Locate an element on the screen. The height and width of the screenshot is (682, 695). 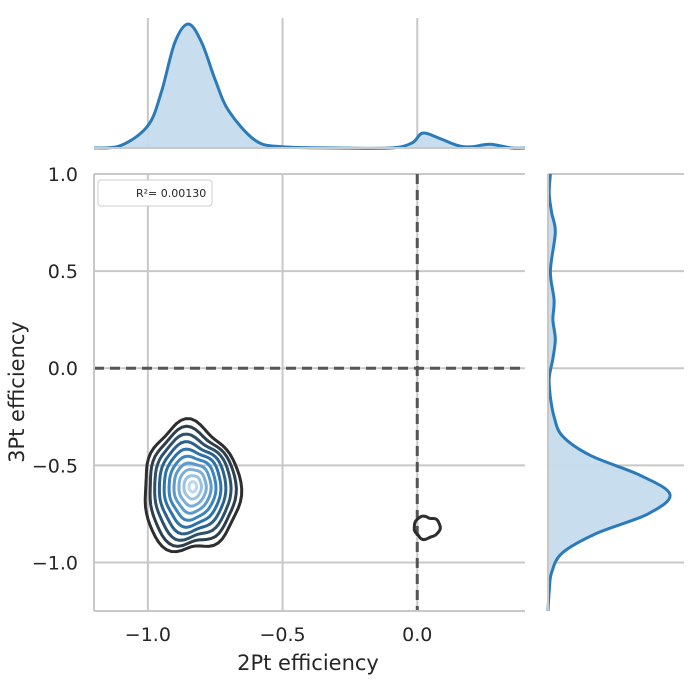
marginal-y-density-line is located at coordinates (609, 392).